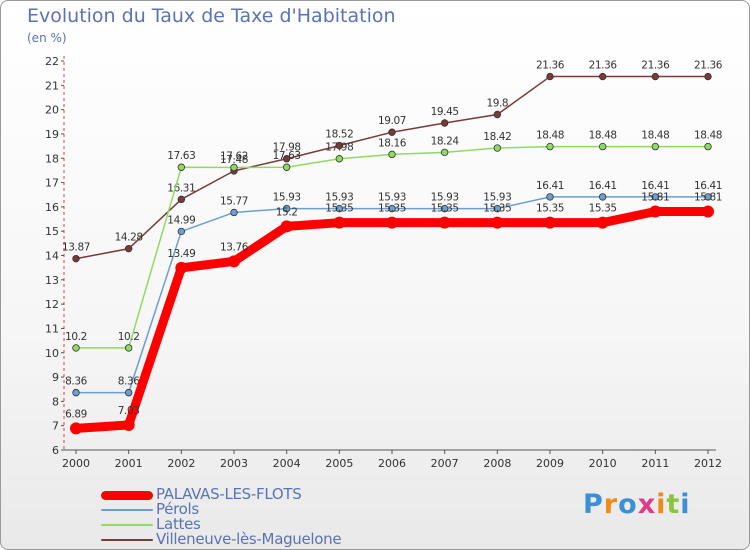 The width and height of the screenshot is (750, 550). I want to click on legend-label: Villeneuve-lès-Maguelone, so click(249, 539).